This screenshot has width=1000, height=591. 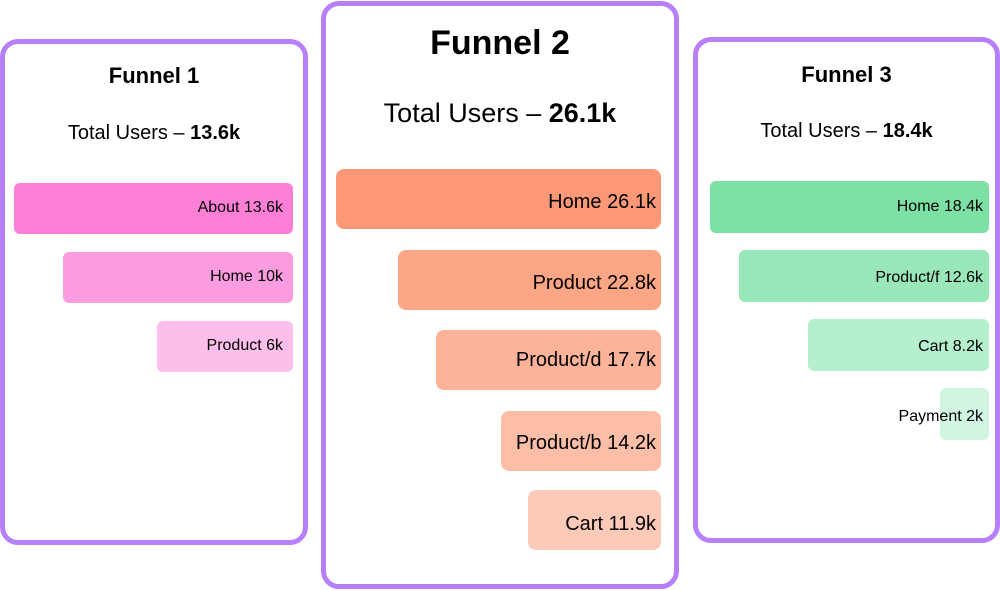 I want to click on funnel-2-bar-product-b, so click(x=581, y=441).